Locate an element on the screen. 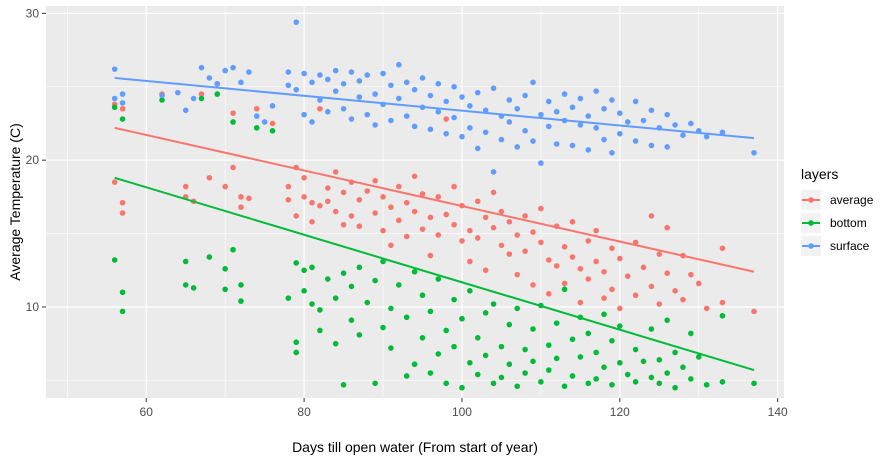 This screenshot has height=461, width=886. legend-key-point is located at coordinates (811, 200).